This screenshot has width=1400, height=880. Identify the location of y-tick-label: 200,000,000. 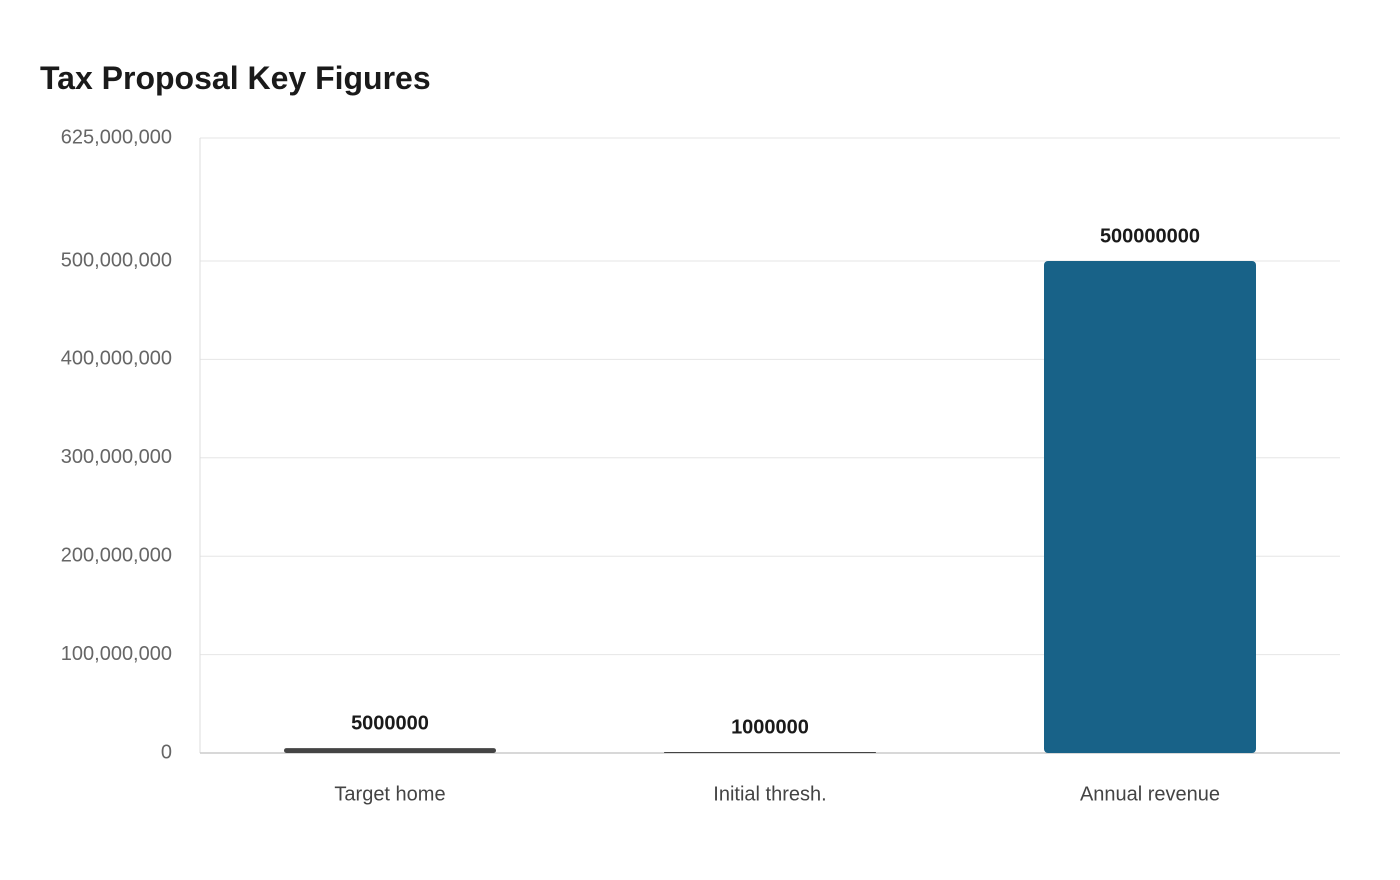
(116, 555).